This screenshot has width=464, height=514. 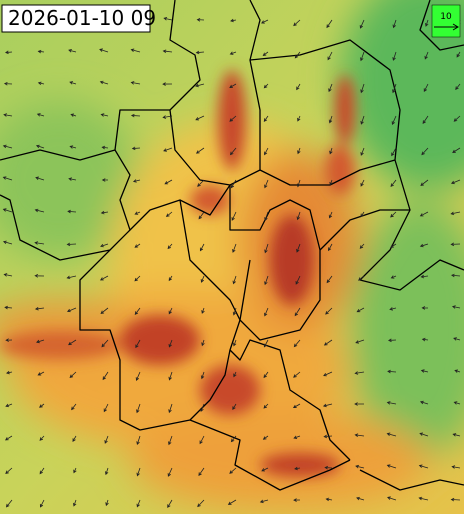 I want to click on legend-arrow, so click(x=446, y=27).